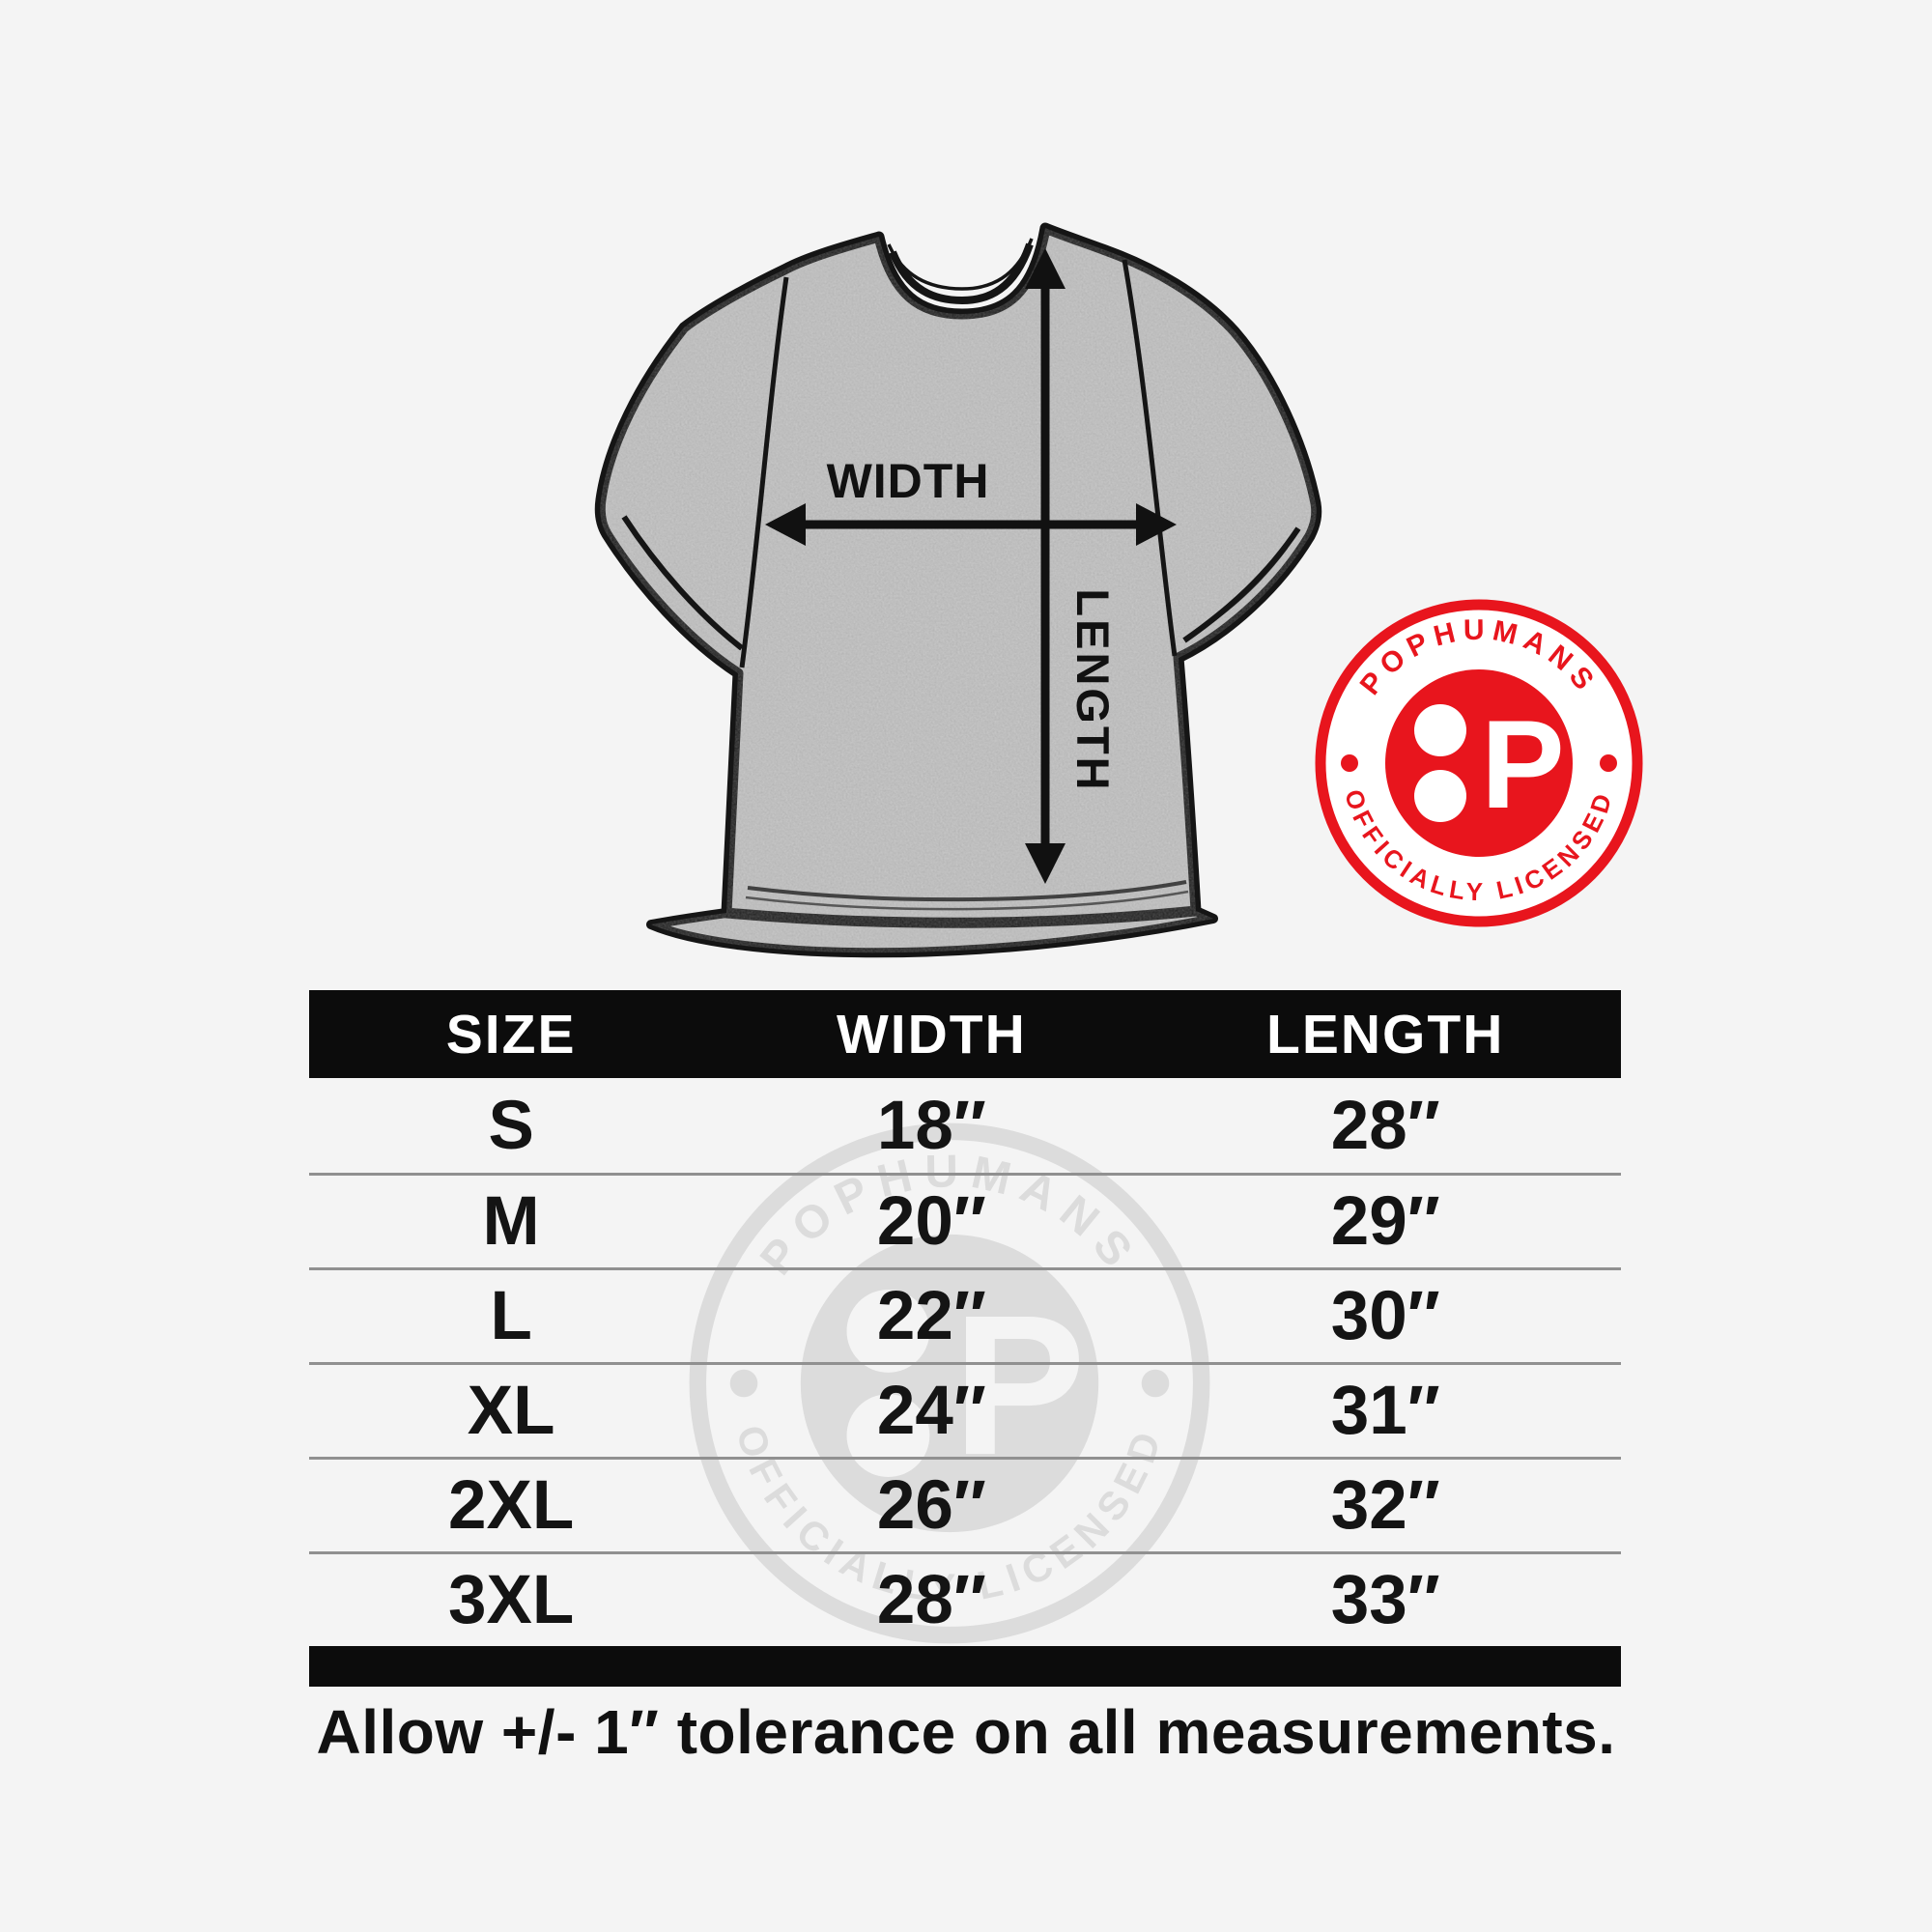 The height and width of the screenshot is (1932, 1932). Describe the element at coordinates (511, 1125) in the screenshot. I see `size-cell: S` at that location.